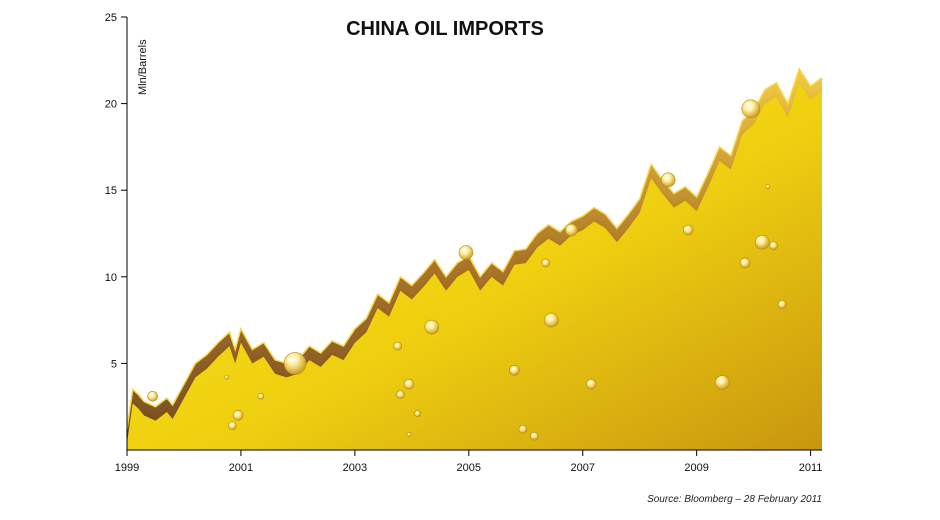  What do you see at coordinates (241, 468) in the screenshot?
I see `x-tick-label: 2001` at bounding box center [241, 468].